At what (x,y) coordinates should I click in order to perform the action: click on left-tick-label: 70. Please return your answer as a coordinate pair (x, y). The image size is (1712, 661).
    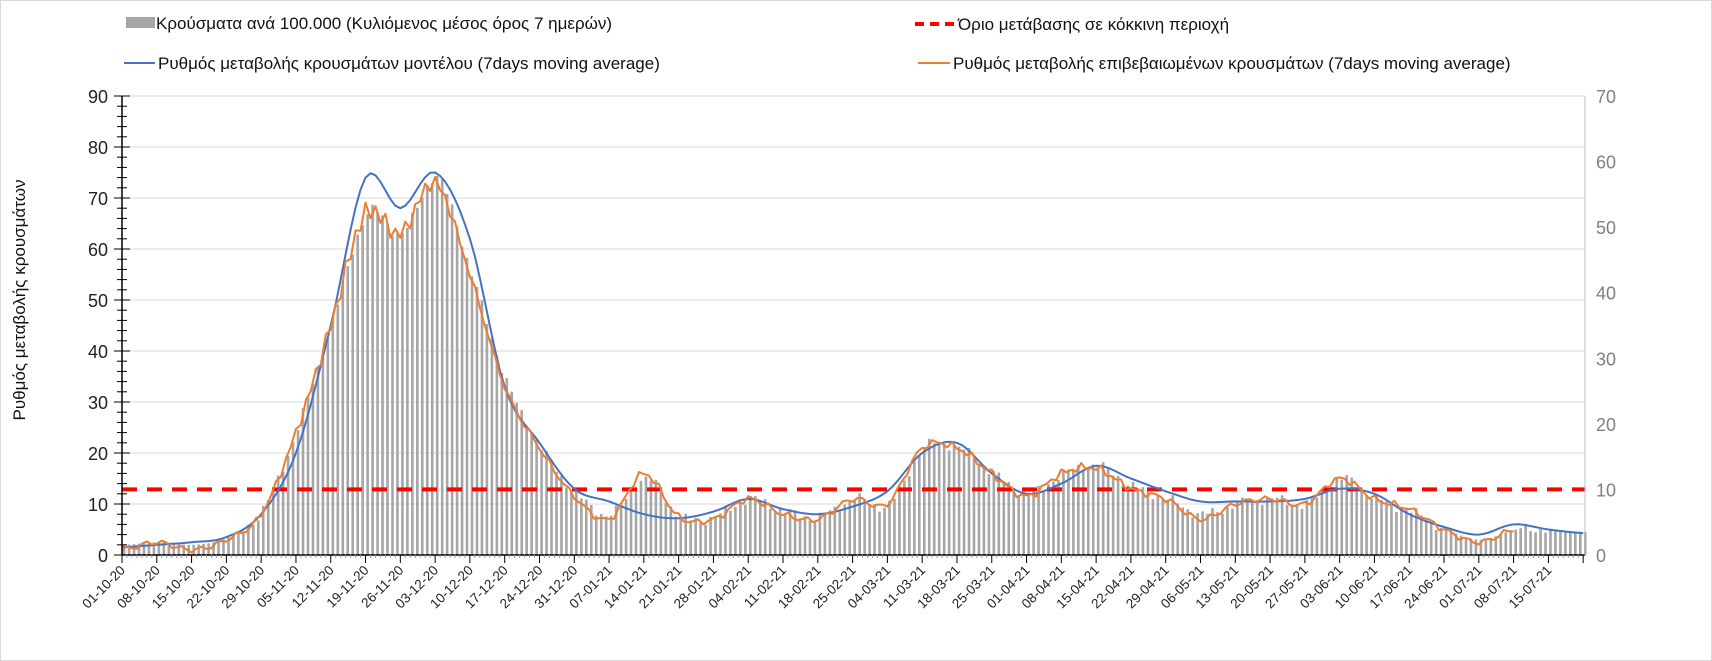
    Looking at the image, I should click on (98, 199).